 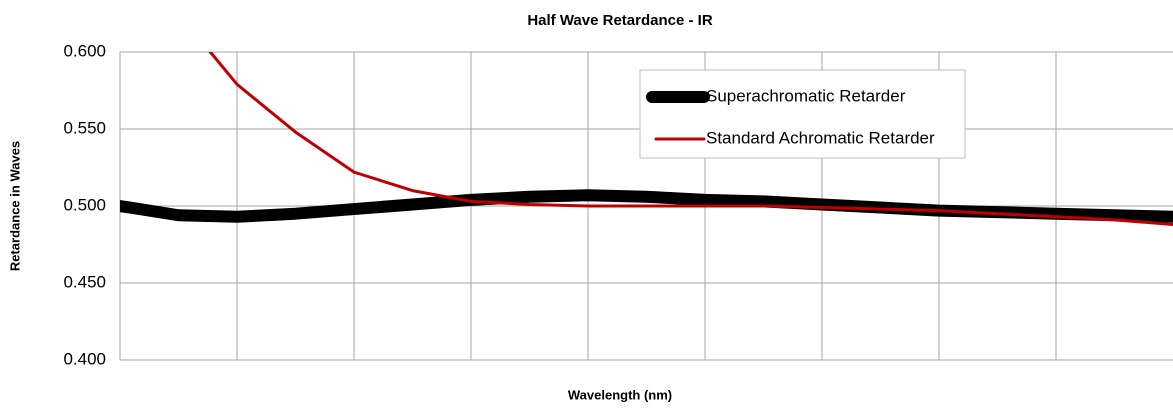 What do you see at coordinates (84, 358) in the screenshot?
I see `y-tick-label: 0.400` at bounding box center [84, 358].